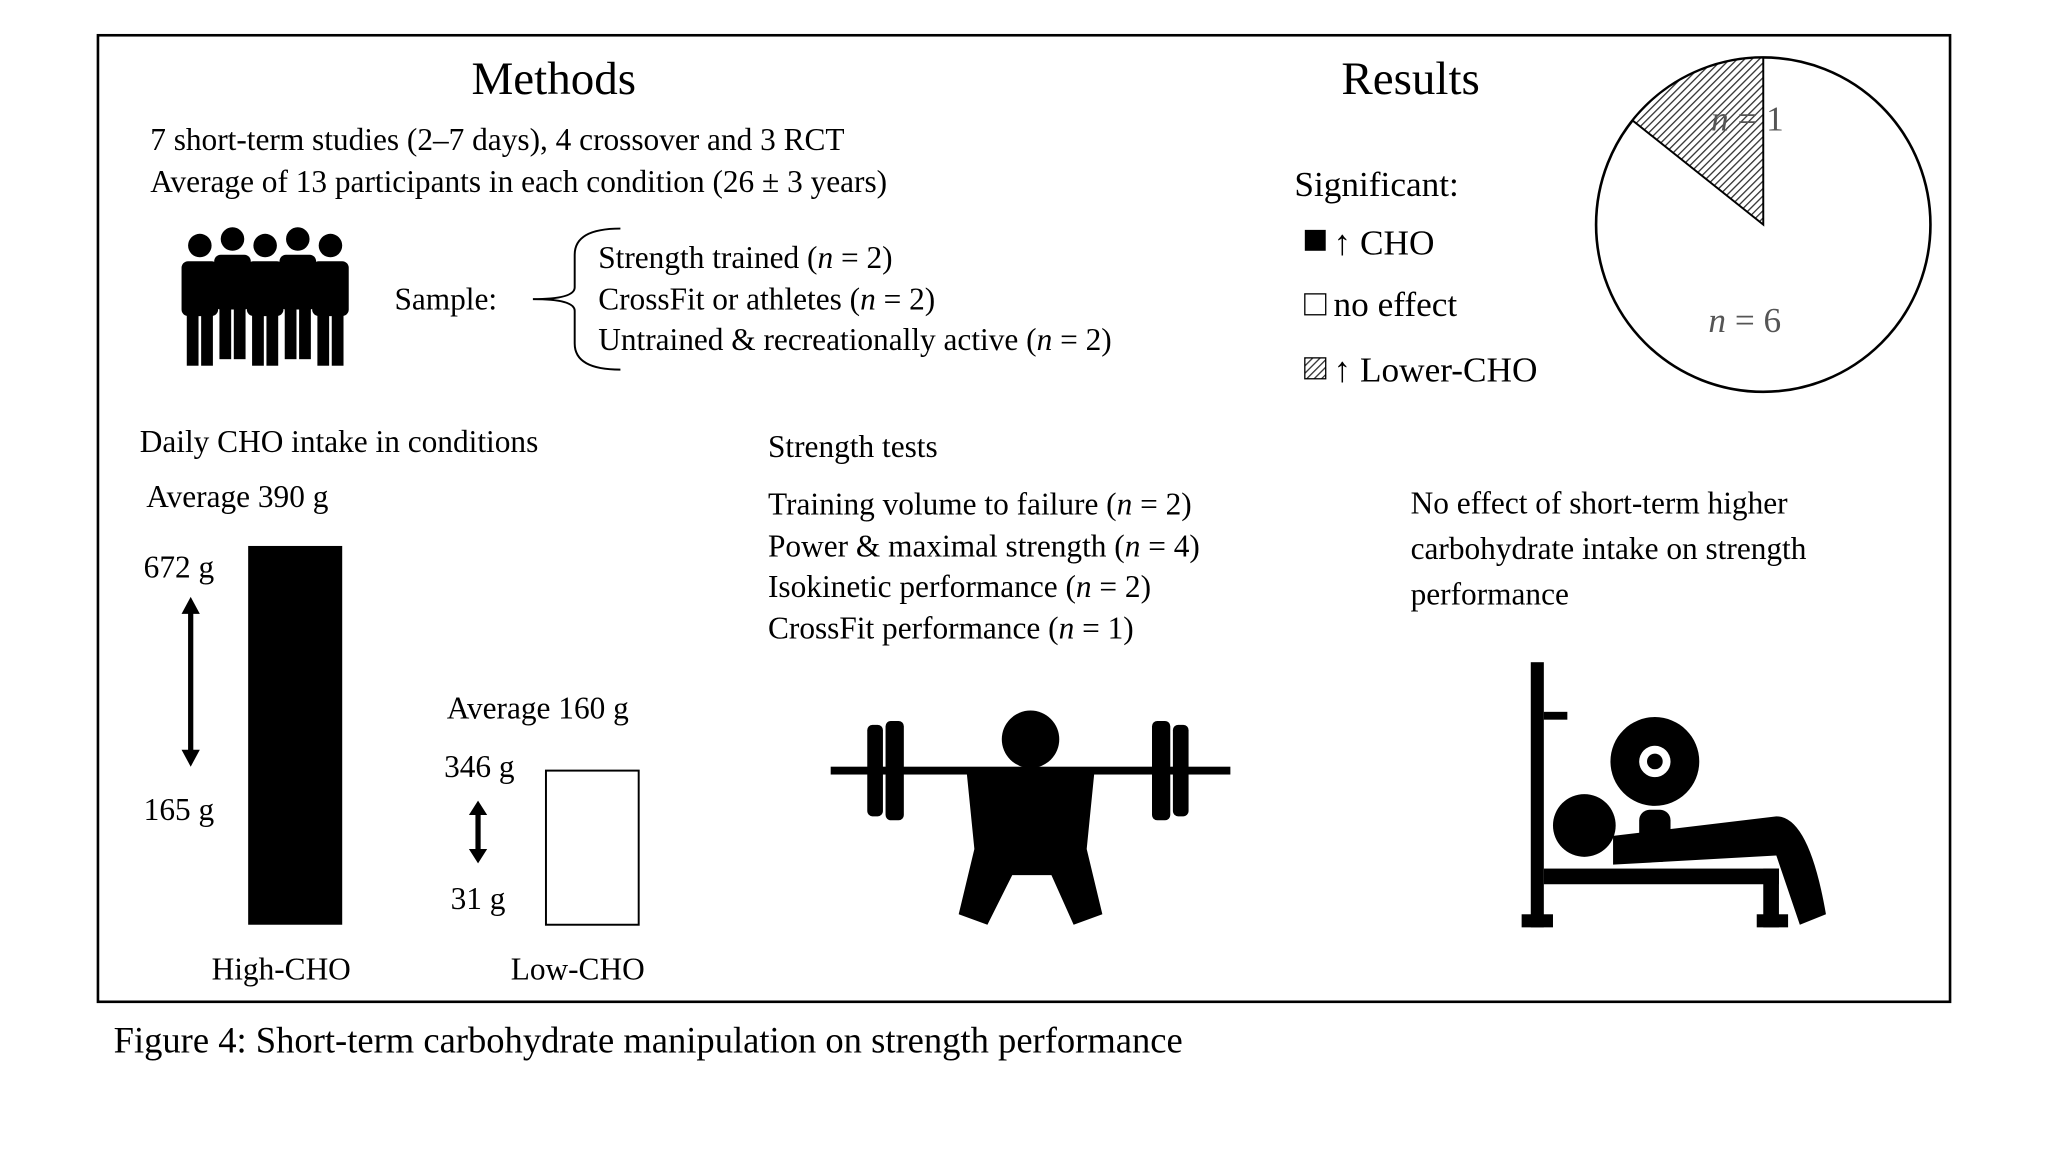 Image resolution: width=2048 pixels, height=1152 pixels. Describe the element at coordinates (479, 766) in the screenshot. I see `low-max: 346 g` at that location.